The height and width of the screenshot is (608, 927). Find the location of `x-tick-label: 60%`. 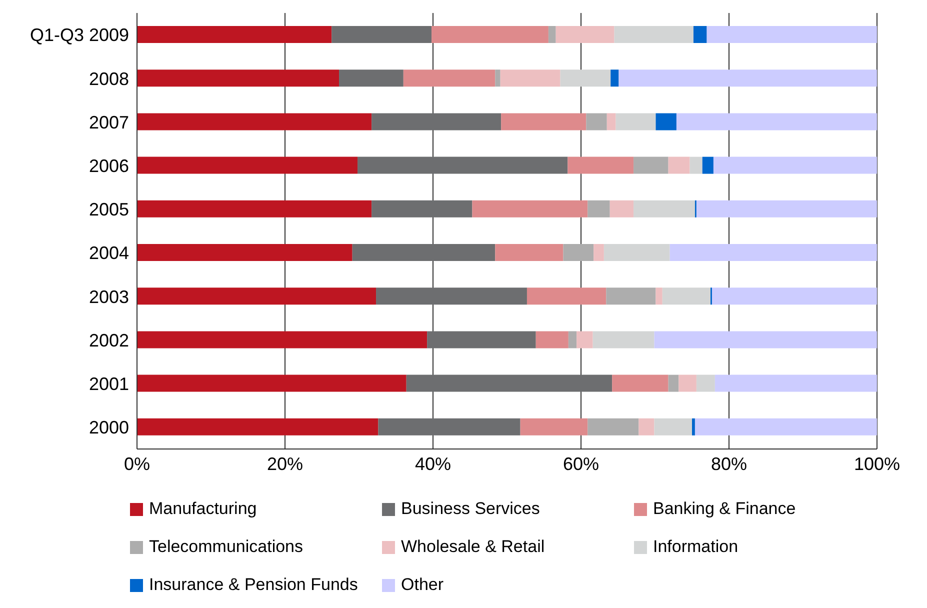

x-tick-label: 60% is located at coordinates (581, 464).